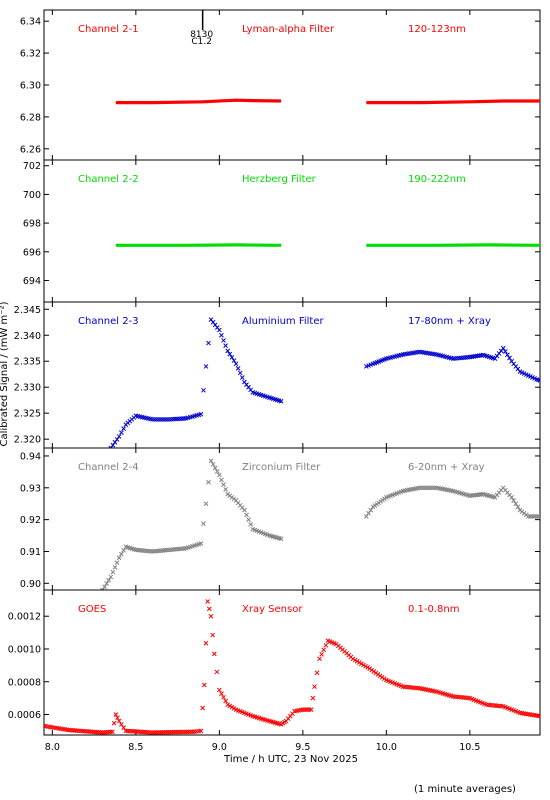 This screenshot has width=550, height=800. I want to click on y-tick-label: 2.335, so click(27, 362).